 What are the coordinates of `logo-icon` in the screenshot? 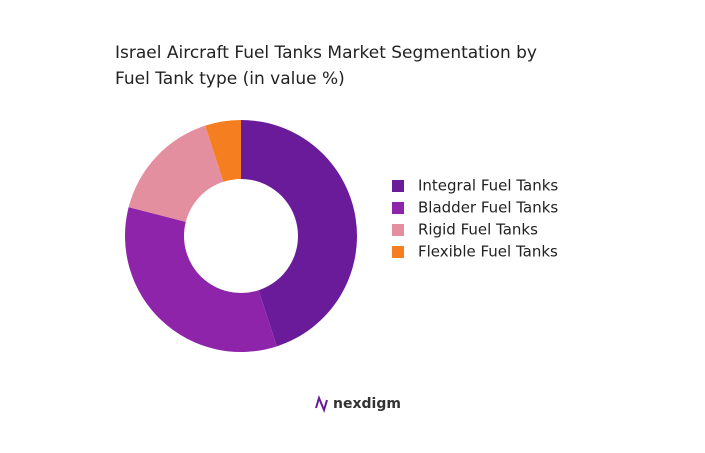 It's located at (321, 404).